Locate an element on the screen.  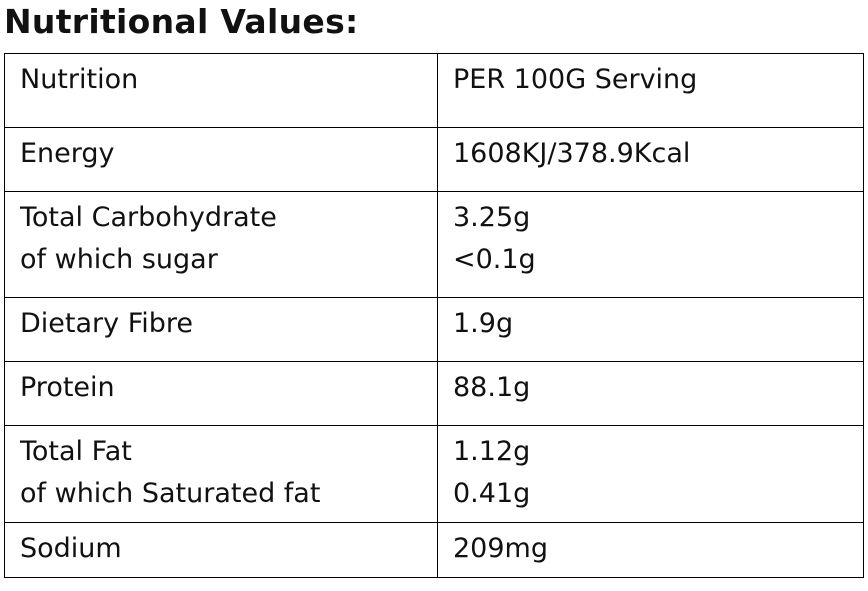
header-row: Nutrition PER 100G Serving is located at coordinates (434, 90).